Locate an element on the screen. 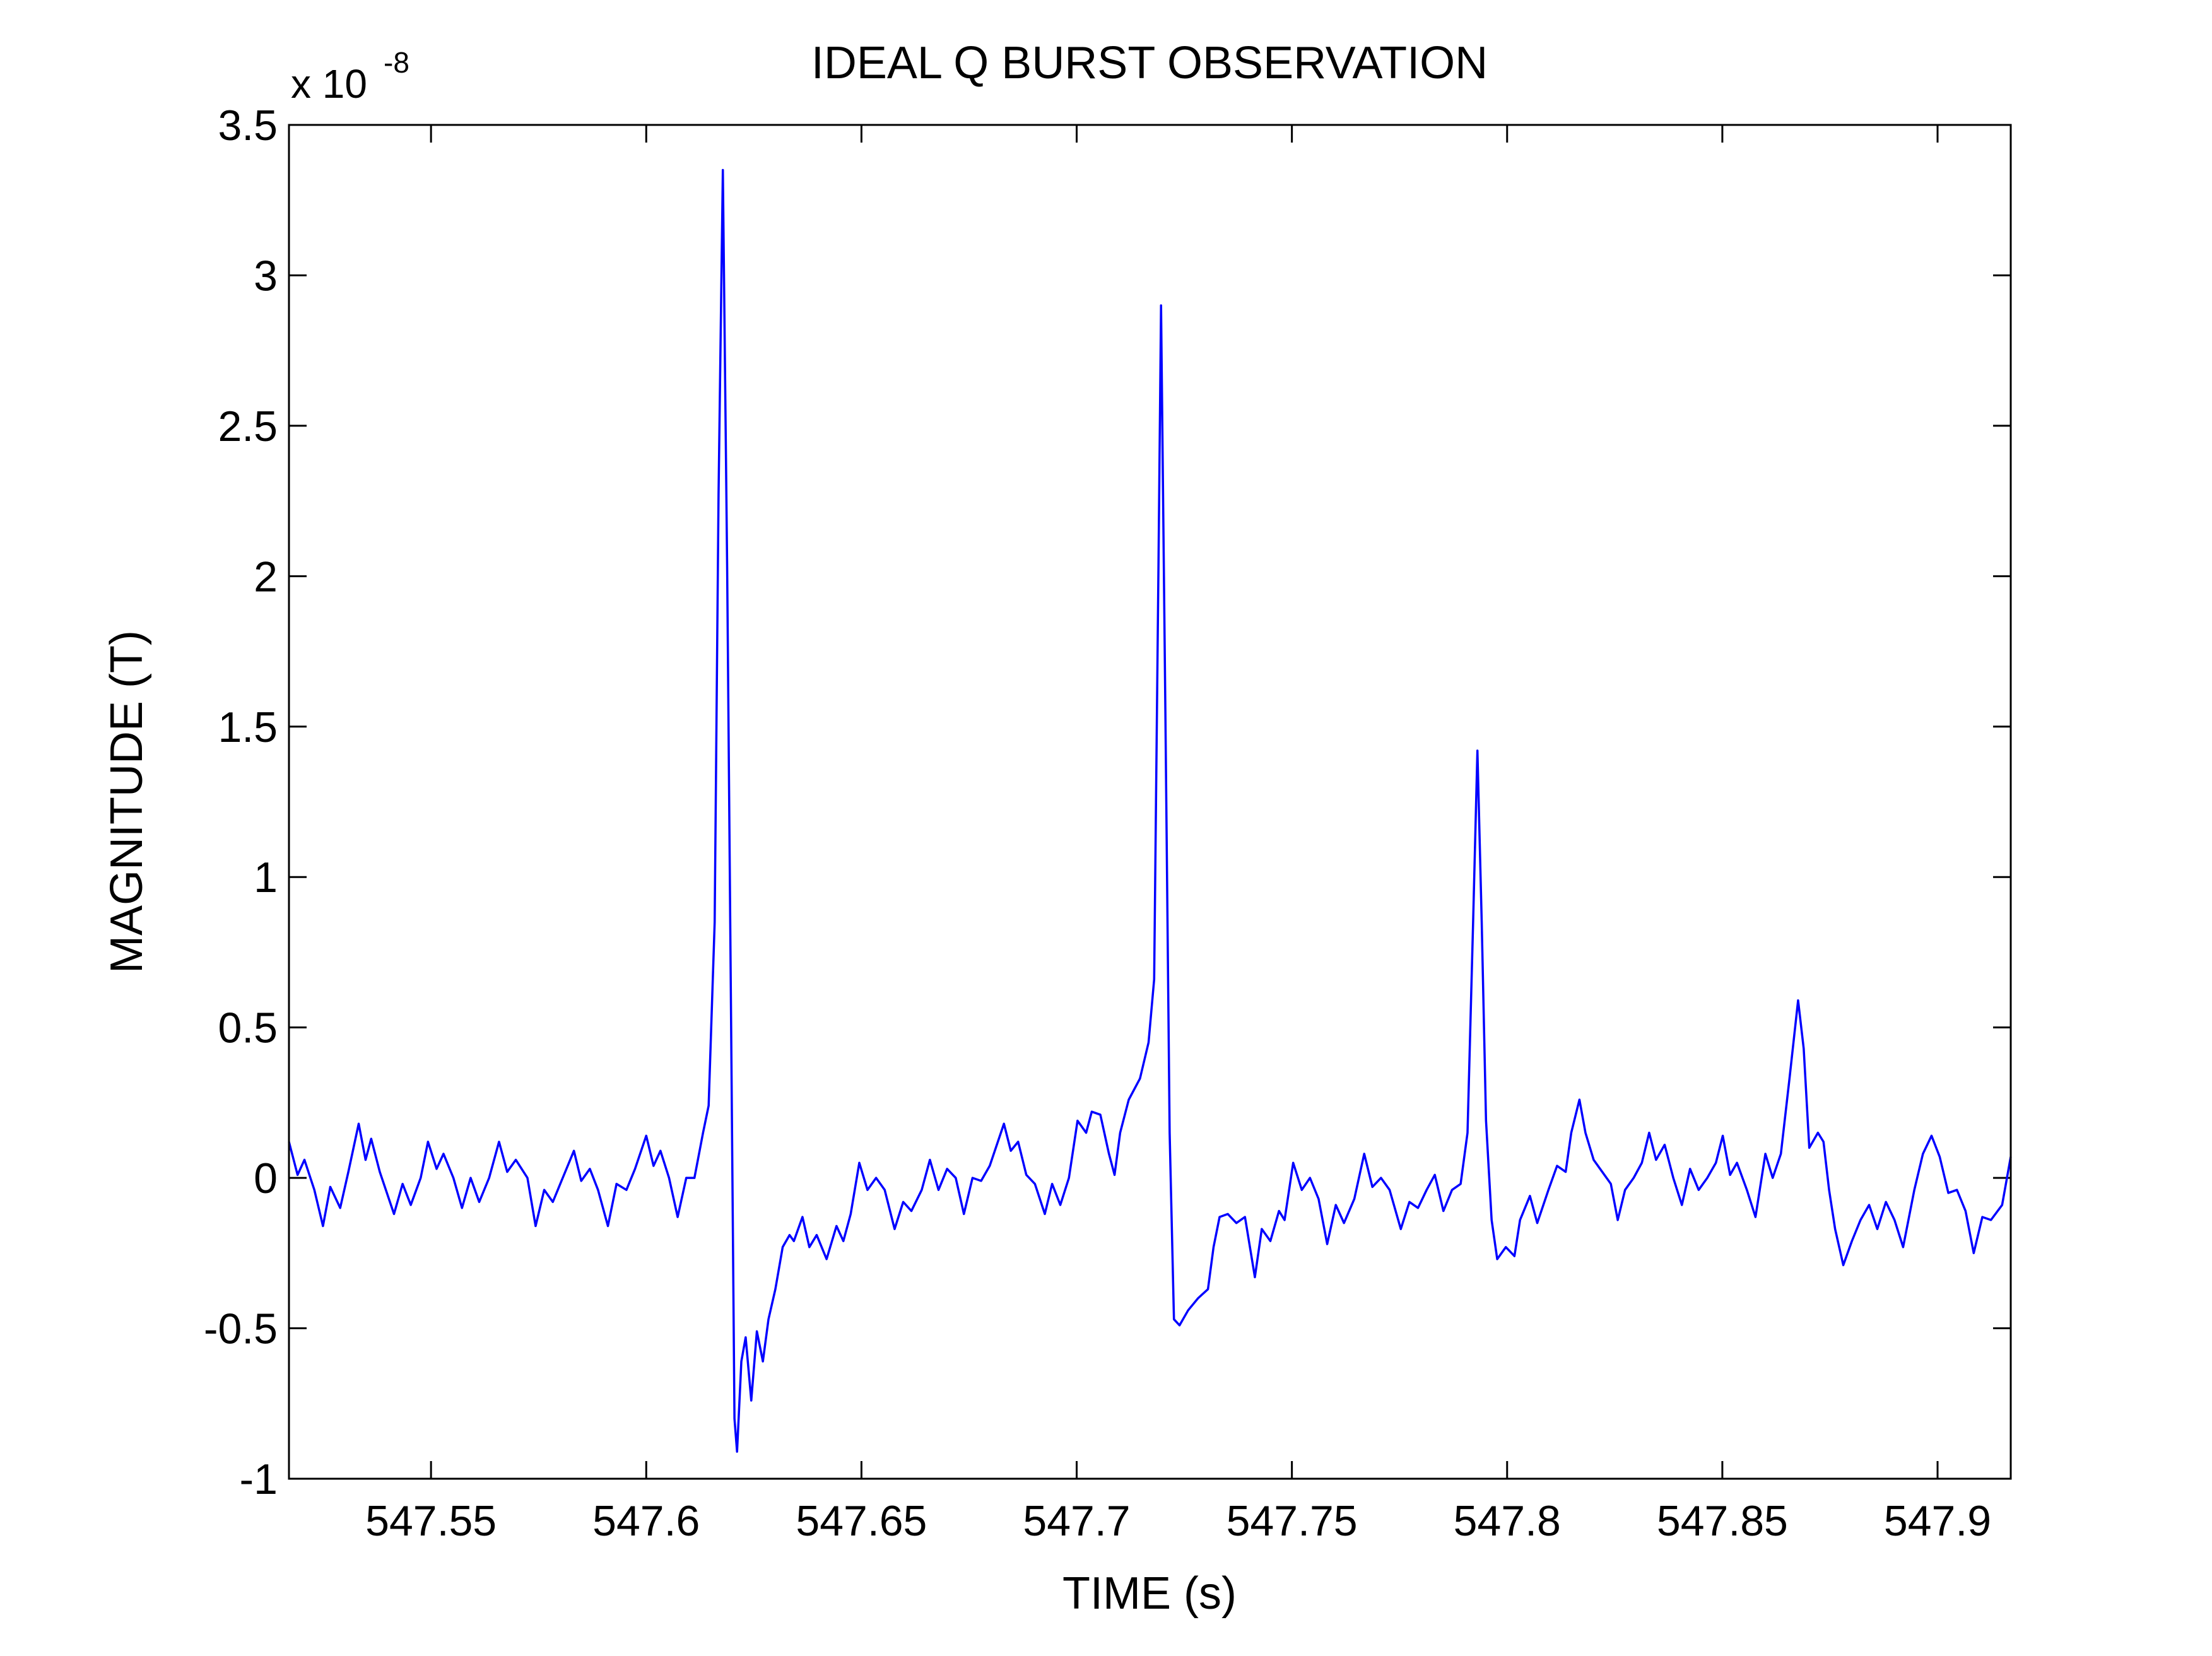 This screenshot has width=2212, height=1656. chart-title: IDEAL Q BURST OBSERVATION is located at coordinates (1149, 63).